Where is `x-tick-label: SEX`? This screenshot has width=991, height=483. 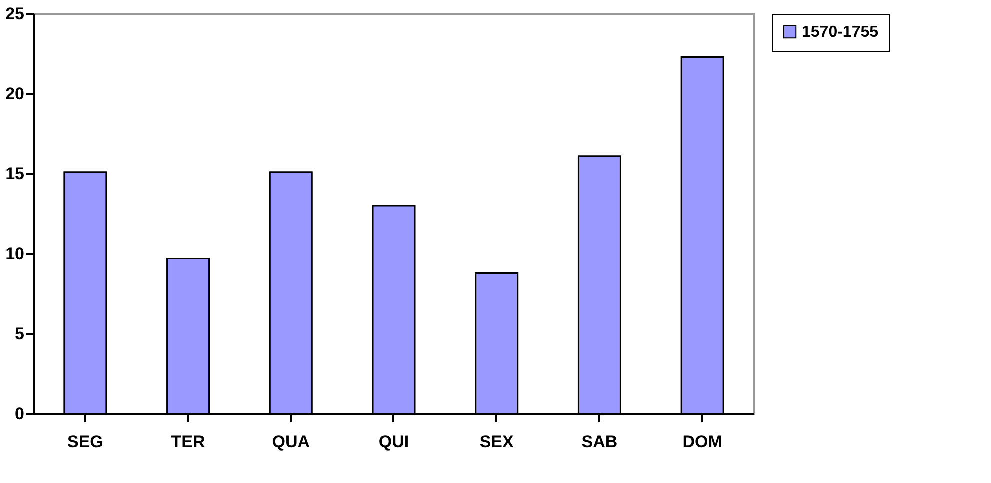
x-tick-label: SEX is located at coordinates (497, 442).